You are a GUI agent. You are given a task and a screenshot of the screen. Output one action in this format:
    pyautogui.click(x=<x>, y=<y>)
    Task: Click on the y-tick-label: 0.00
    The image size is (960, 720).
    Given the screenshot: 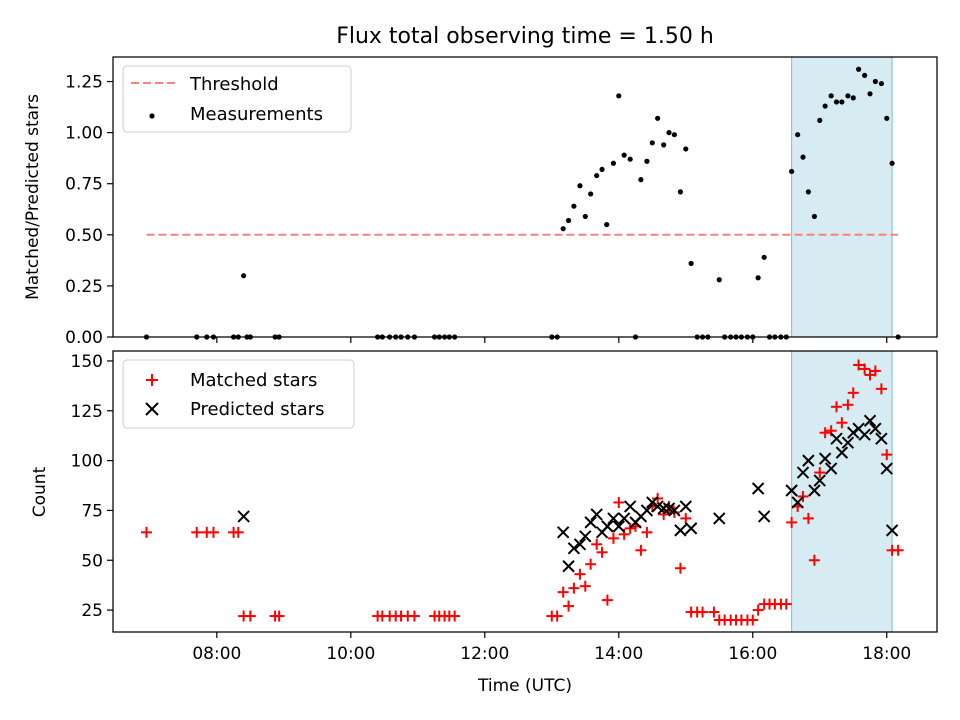 What is the action you would take?
    pyautogui.click(x=84, y=338)
    